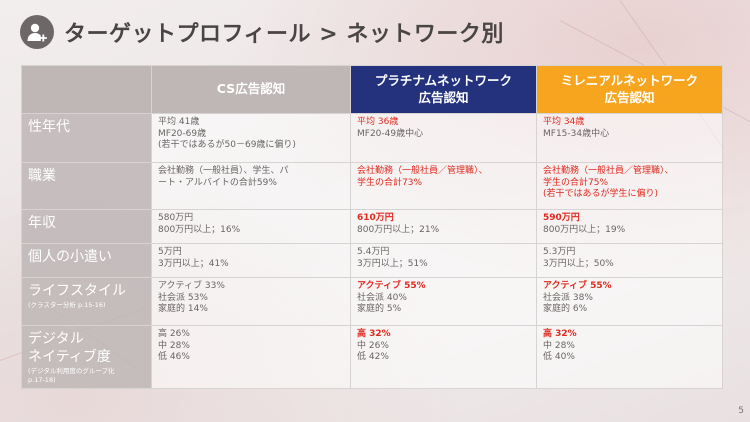 The width and height of the screenshot is (750, 422). Describe the element at coordinates (37, 32) in the screenshot. I see `user-add-icon` at that location.